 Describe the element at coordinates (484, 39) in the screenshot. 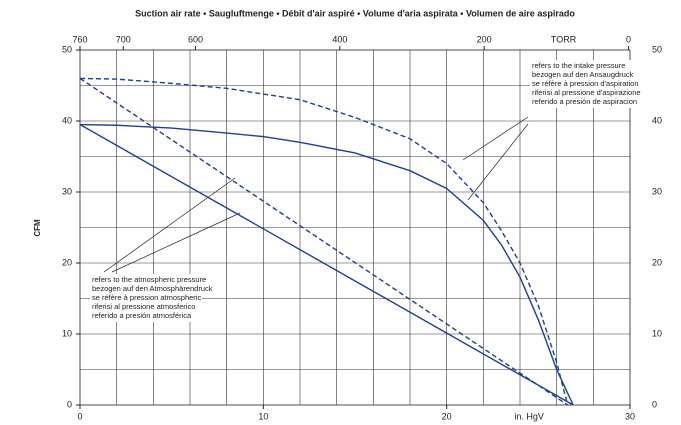

I see `x2-tick-label: 200` at that location.